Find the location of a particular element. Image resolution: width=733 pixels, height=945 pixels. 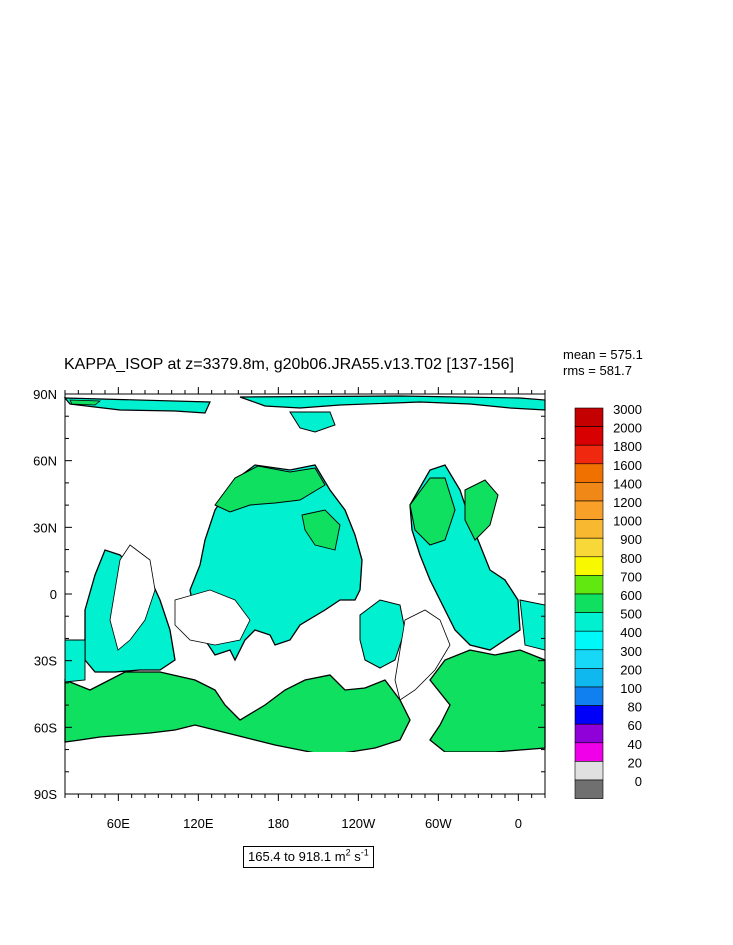

lat-label: 90N is located at coordinates (45, 394).